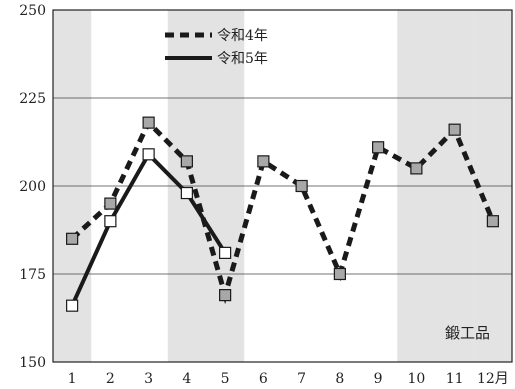  What do you see at coordinates (32, 11) in the screenshot?
I see `y-tick-label: 250` at bounding box center [32, 11].